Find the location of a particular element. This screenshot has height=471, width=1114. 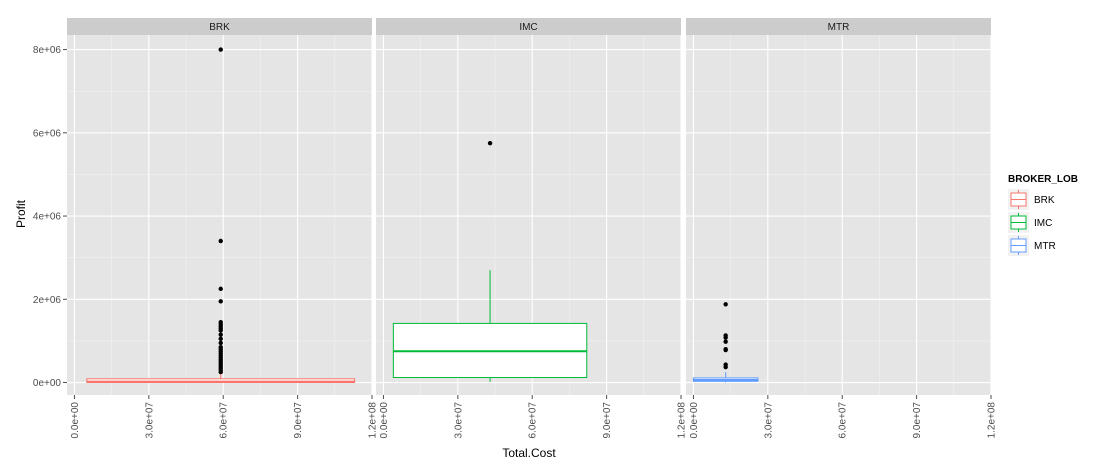

strip-label: IMC is located at coordinates (528, 27).